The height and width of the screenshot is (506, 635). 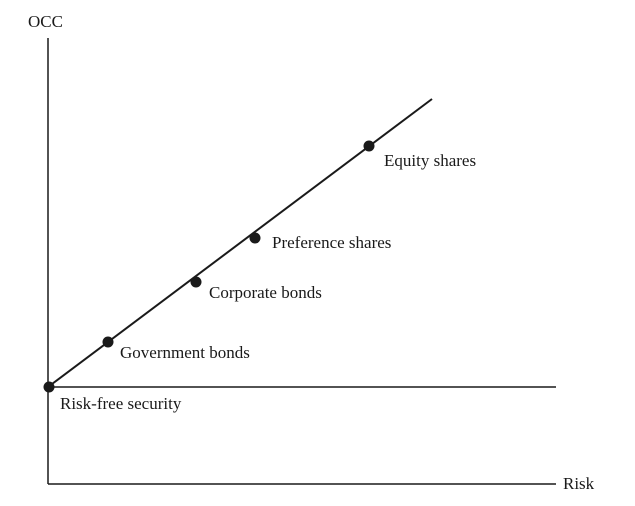 What do you see at coordinates (121, 403) in the screenshot?
I see `label-risk-free-security: Risk-free security` at bounding box center [121, 403].